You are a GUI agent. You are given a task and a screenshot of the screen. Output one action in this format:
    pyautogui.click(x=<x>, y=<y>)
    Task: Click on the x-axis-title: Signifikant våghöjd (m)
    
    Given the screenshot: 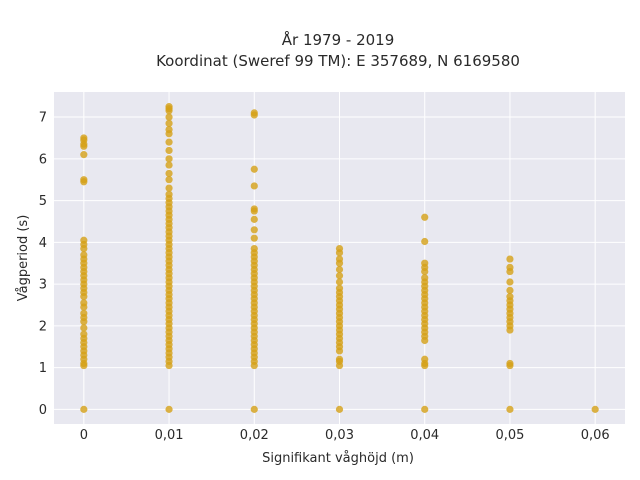 What is the action you would take?
    pyautogui.click(x=338, y=458)
    